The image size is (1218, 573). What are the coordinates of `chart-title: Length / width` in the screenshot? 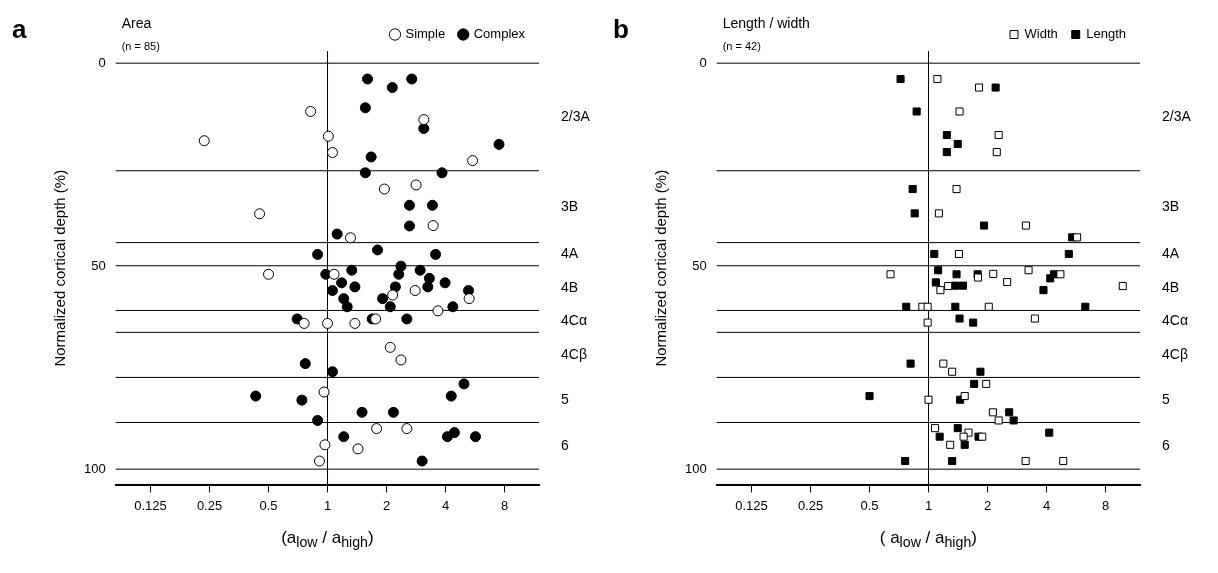 It's located at (766, 23).